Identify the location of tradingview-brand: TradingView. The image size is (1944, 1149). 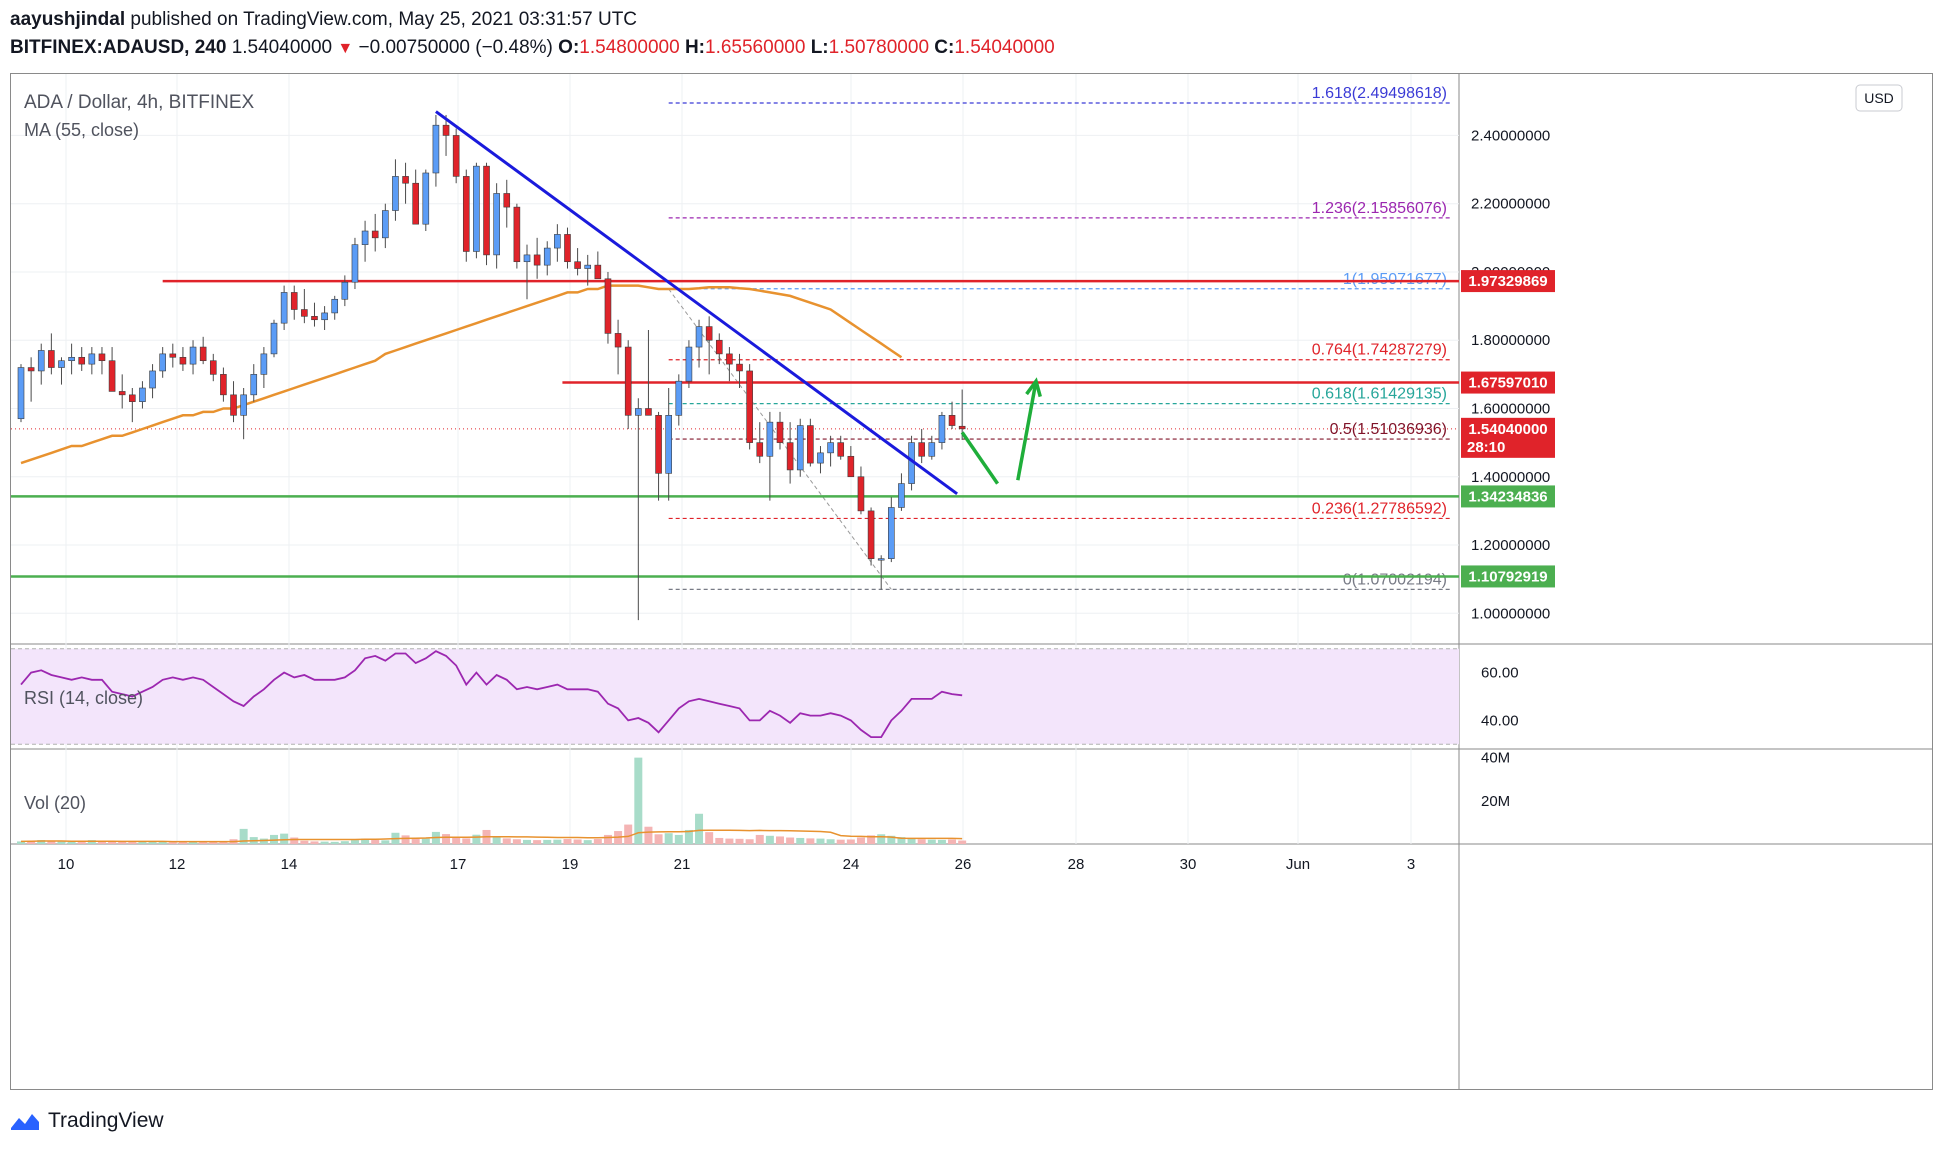
(106, 1120).